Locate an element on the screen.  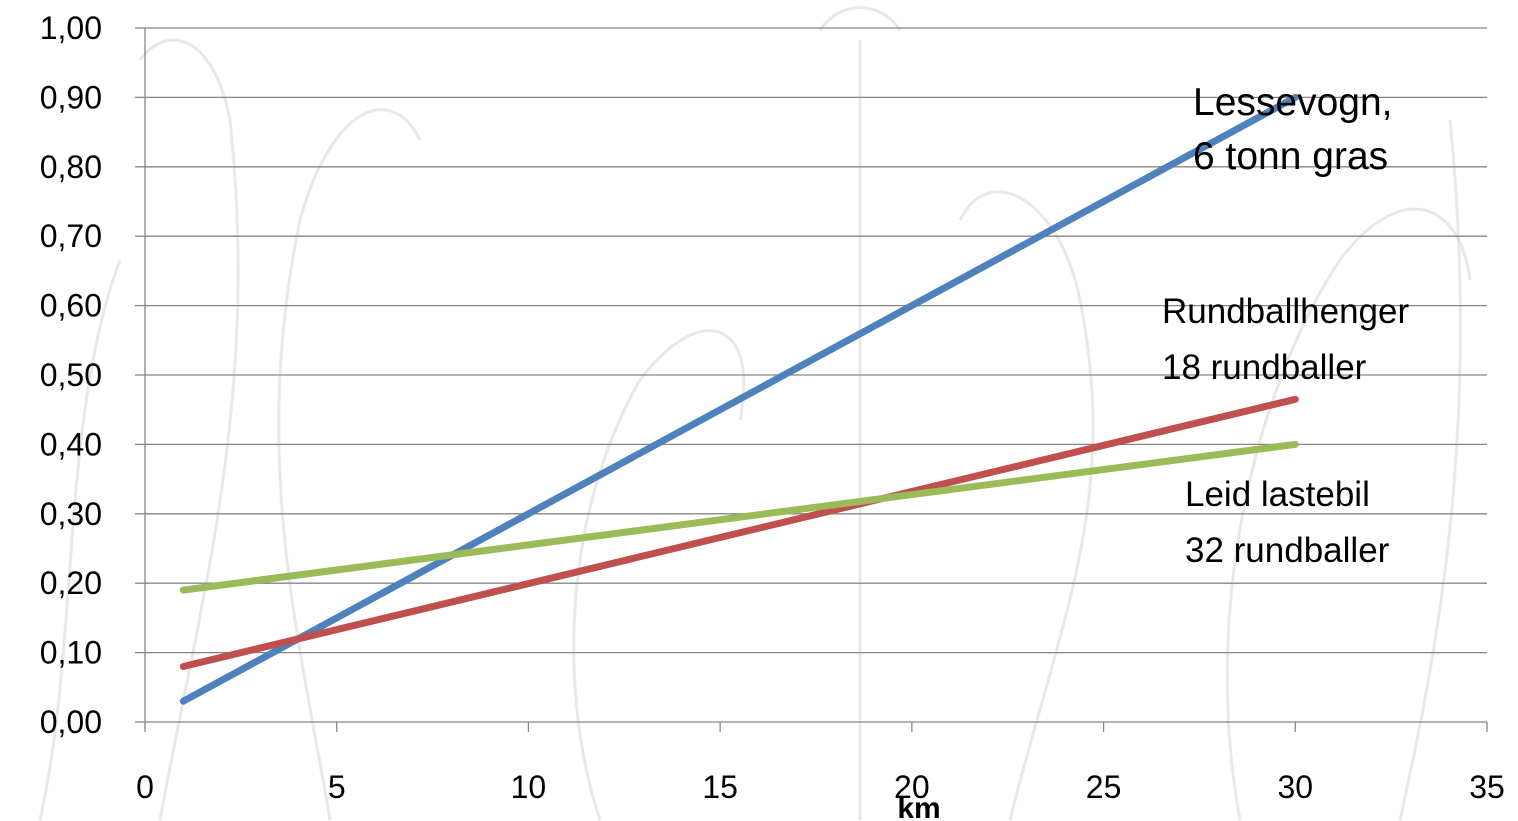
y-tick-label: 0,80 is located at coordinates (71, 167).